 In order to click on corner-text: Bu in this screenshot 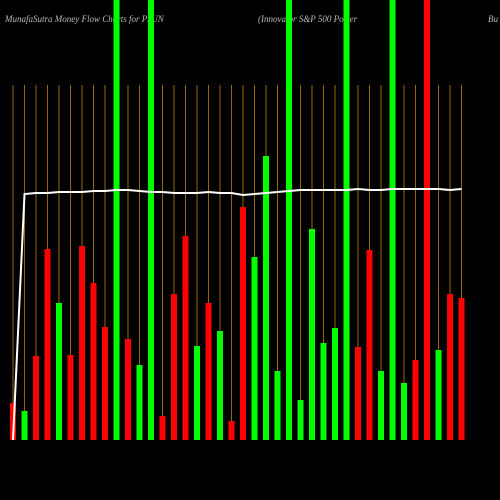, I will do `click(493, 19)`.